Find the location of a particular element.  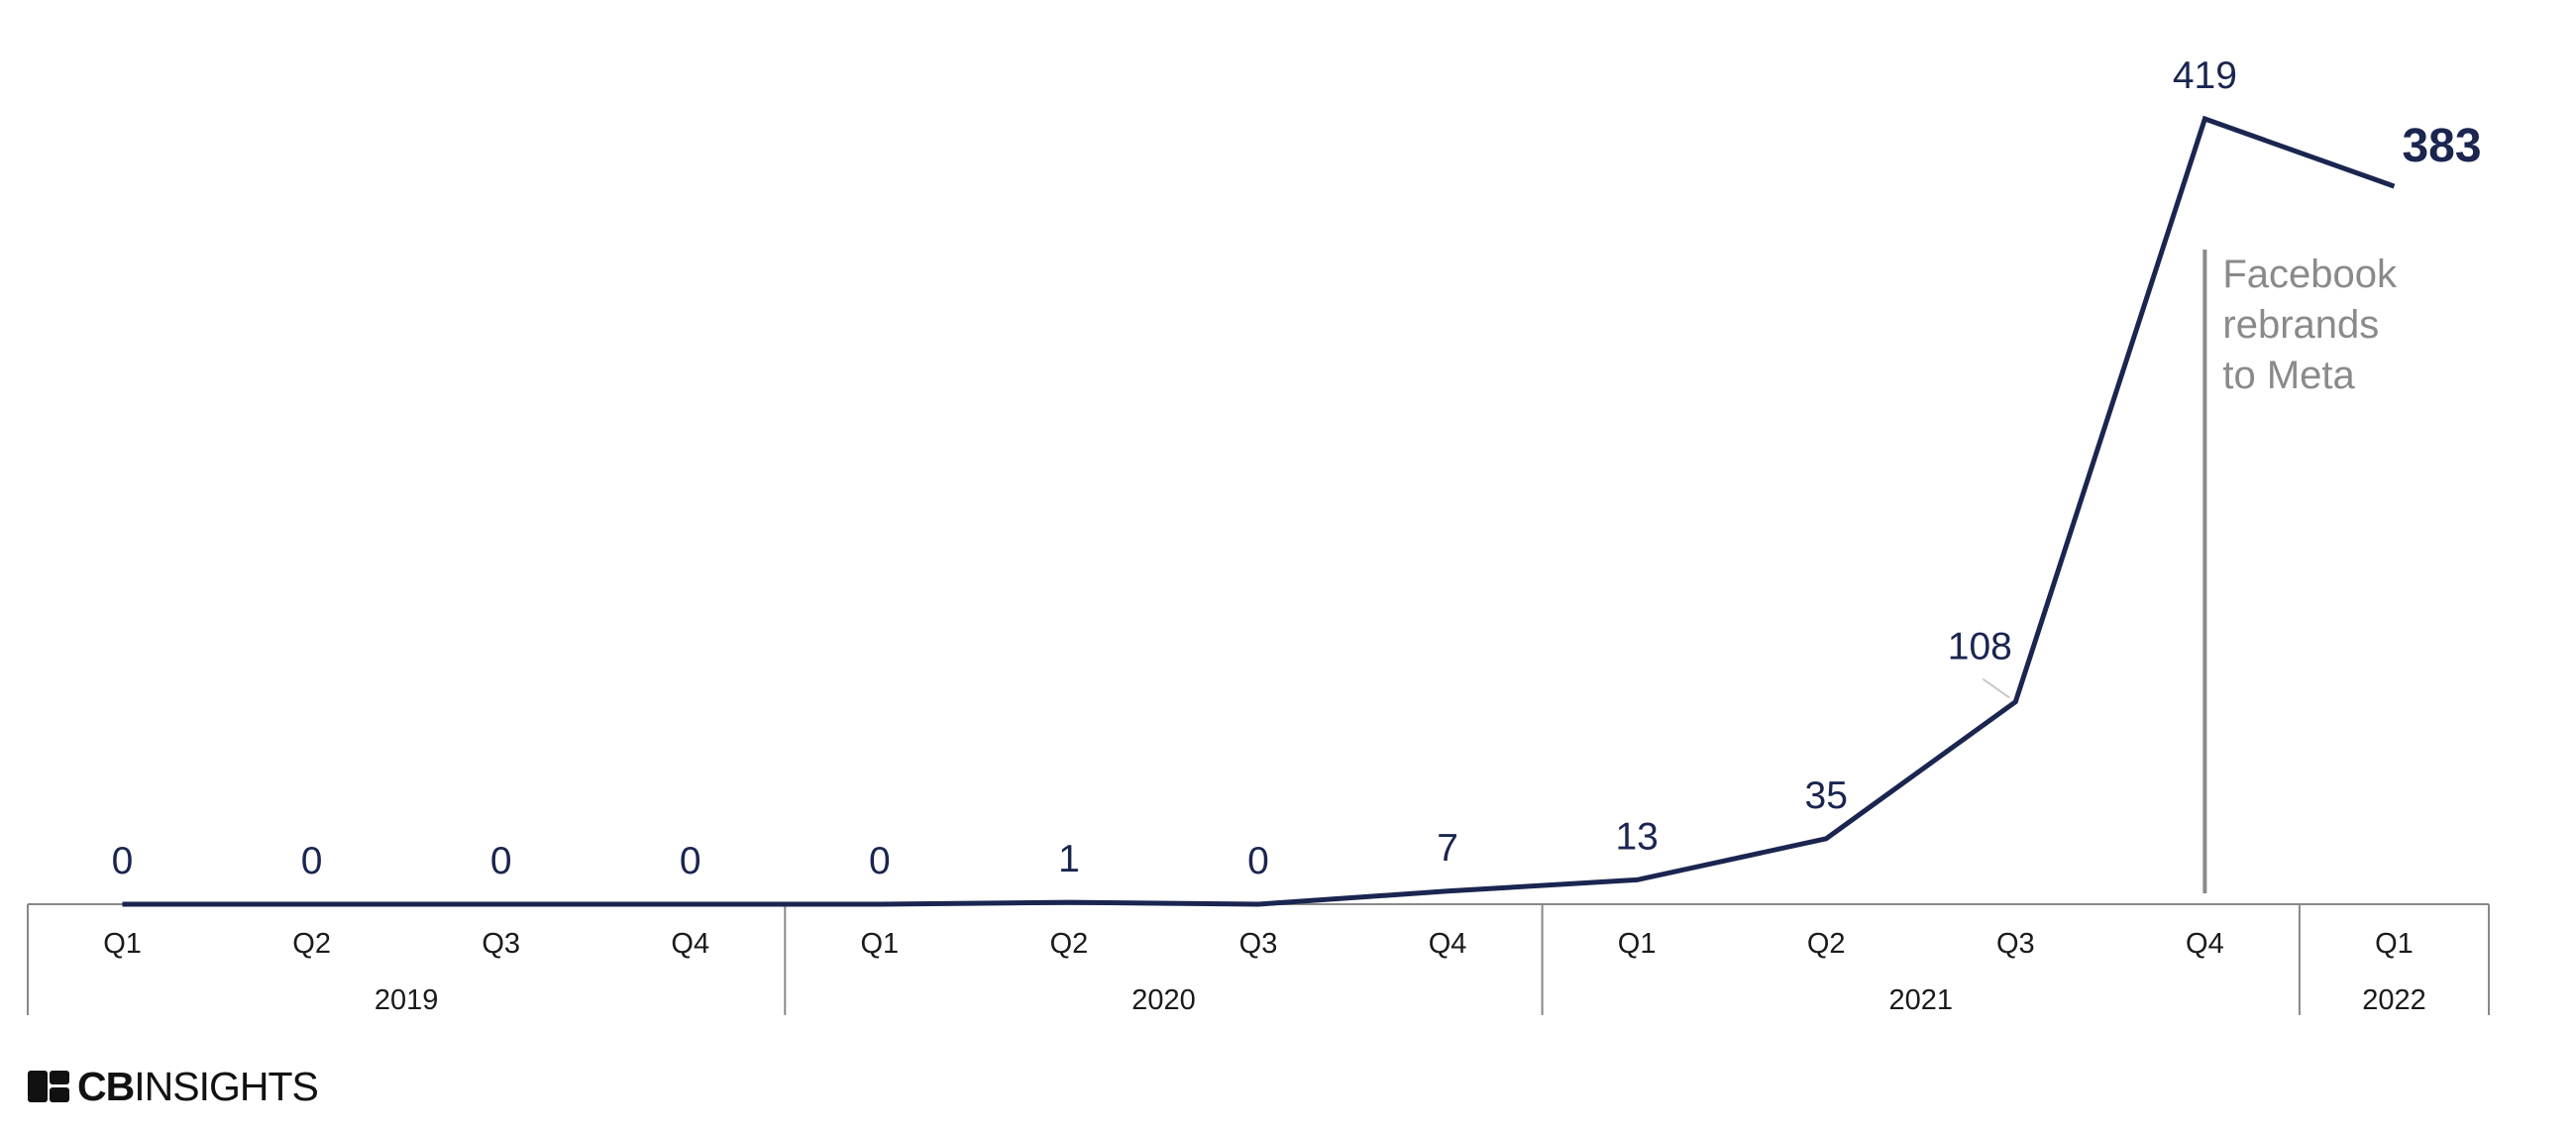

annotation-text: Facebook is located at coordinates (2310, 274).